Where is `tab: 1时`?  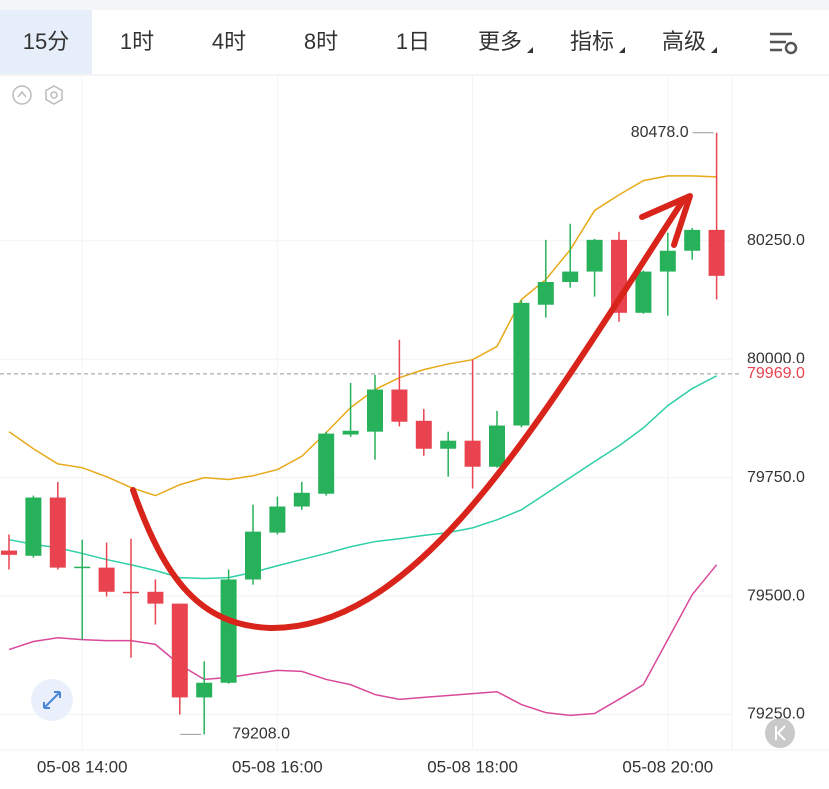
tab: 1时 is located at coordinates (137, 41).